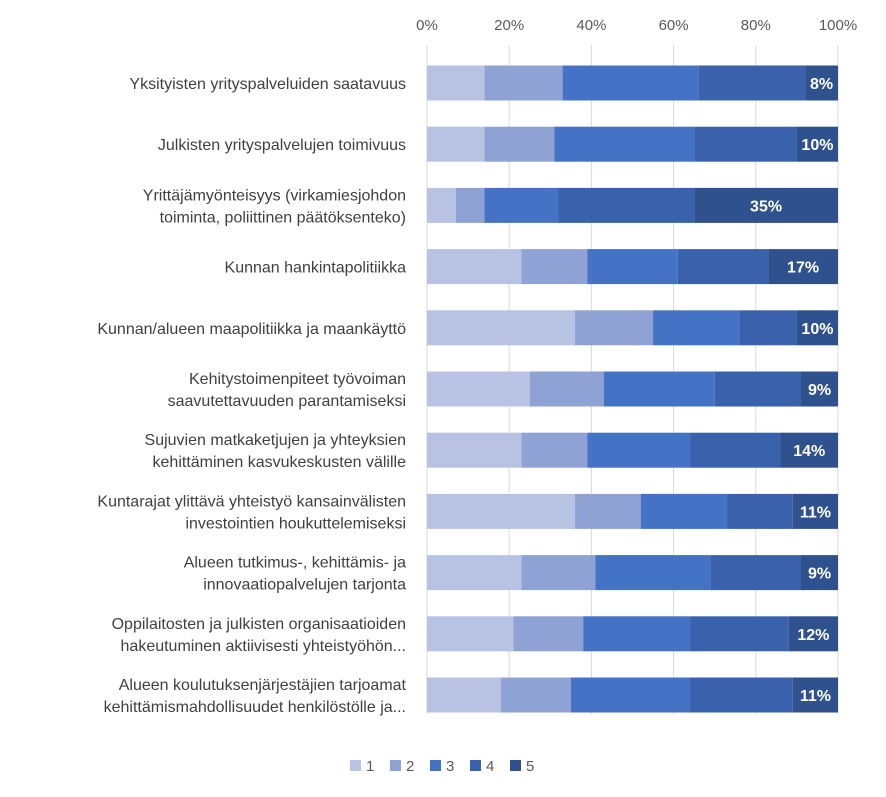 The height and width of the screenshot is (797, 886). Describe the element at coordinates (316, 268) in the screenshot. I see `category-label: Kunnan hankintapolitiikka` at that location.